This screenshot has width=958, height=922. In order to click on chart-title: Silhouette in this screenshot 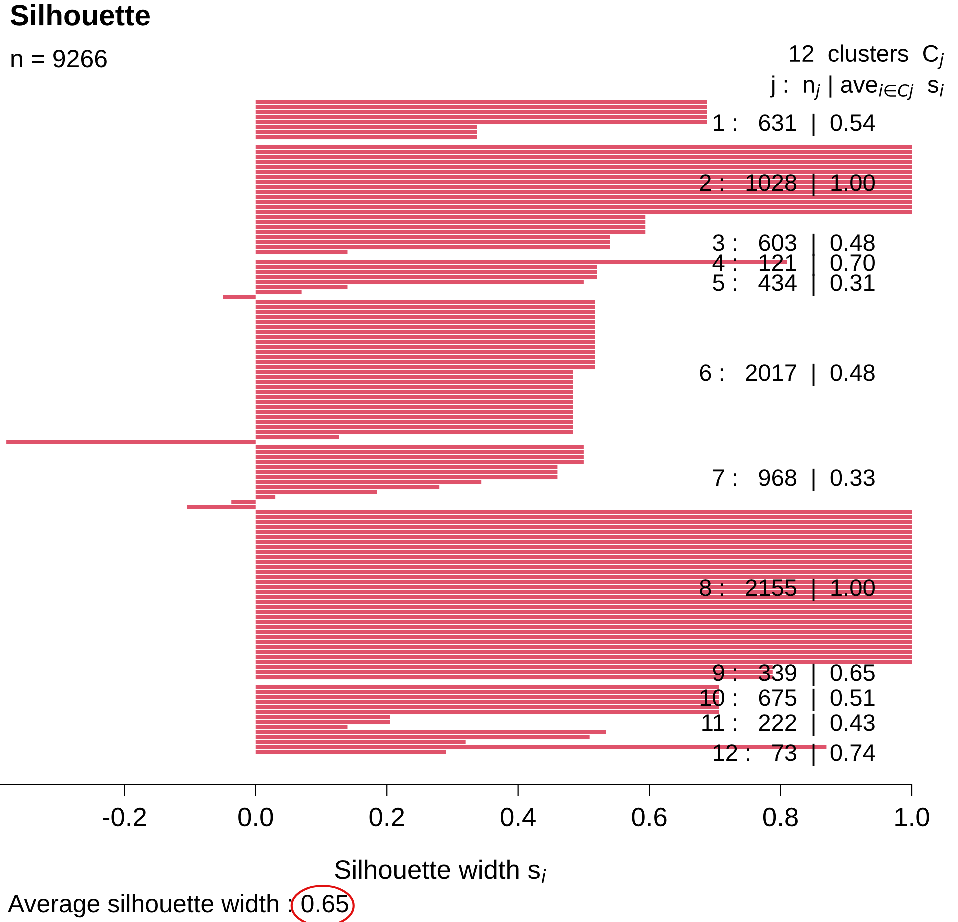, I will do `click(80, 15)`.